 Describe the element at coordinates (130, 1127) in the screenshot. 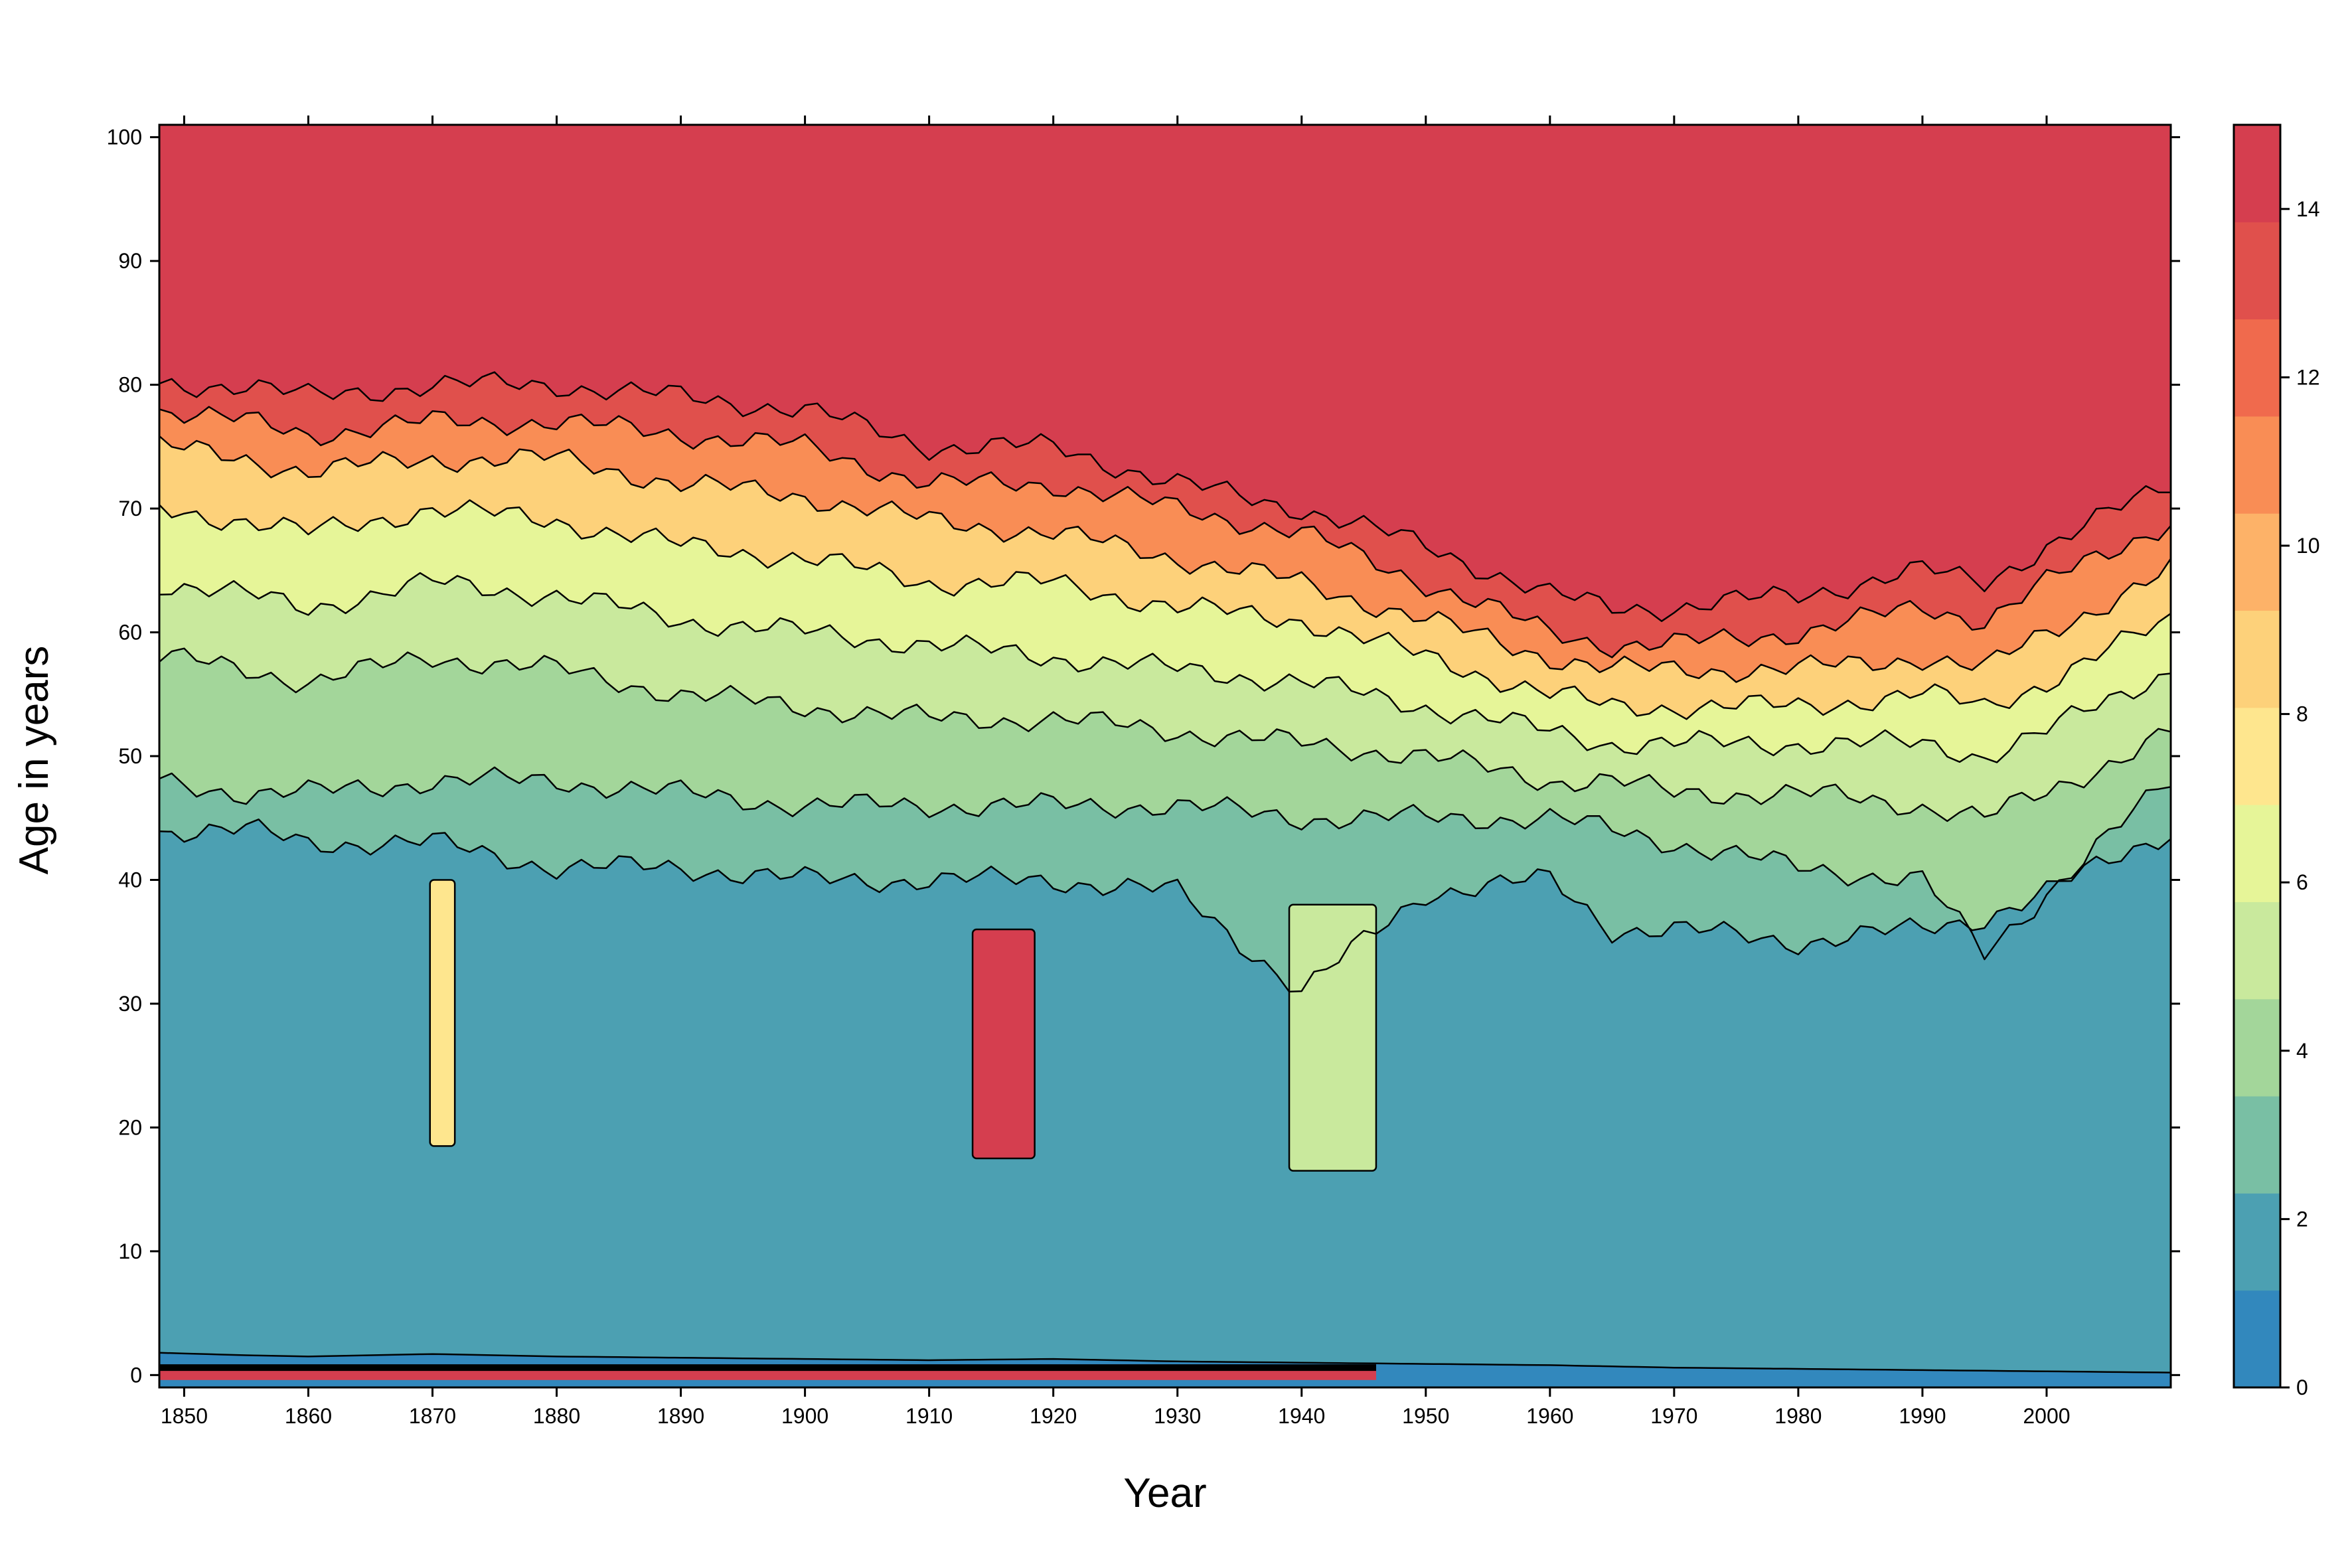

I see `y-tick-label: 20` at that location.